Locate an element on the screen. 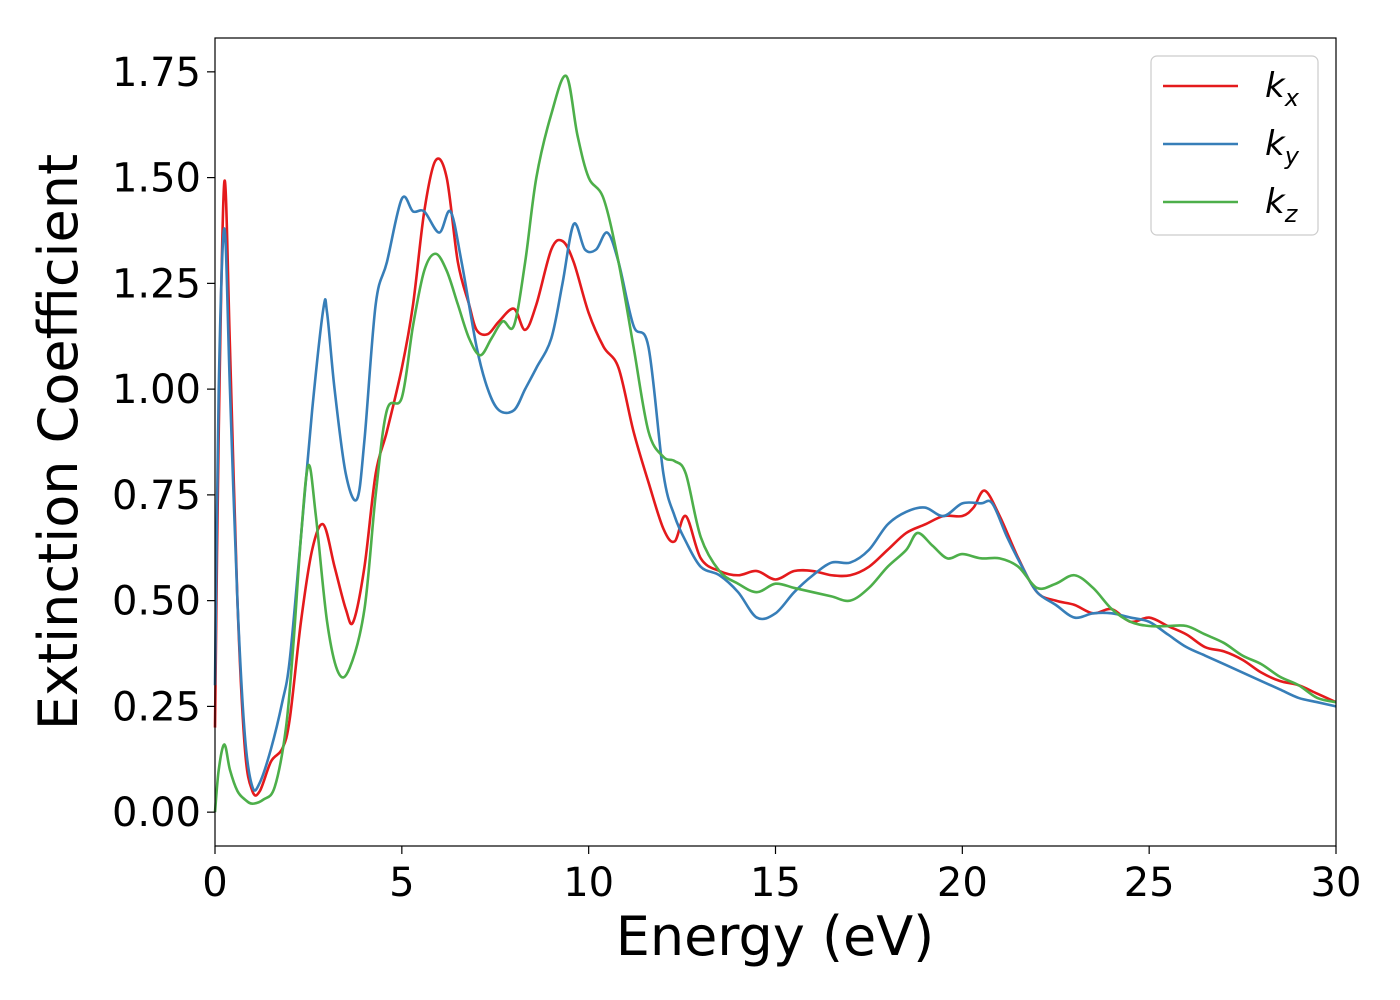  x-axis-ticks: 0 5 10 15 20 25 30 is located at coordinates (781, 876).